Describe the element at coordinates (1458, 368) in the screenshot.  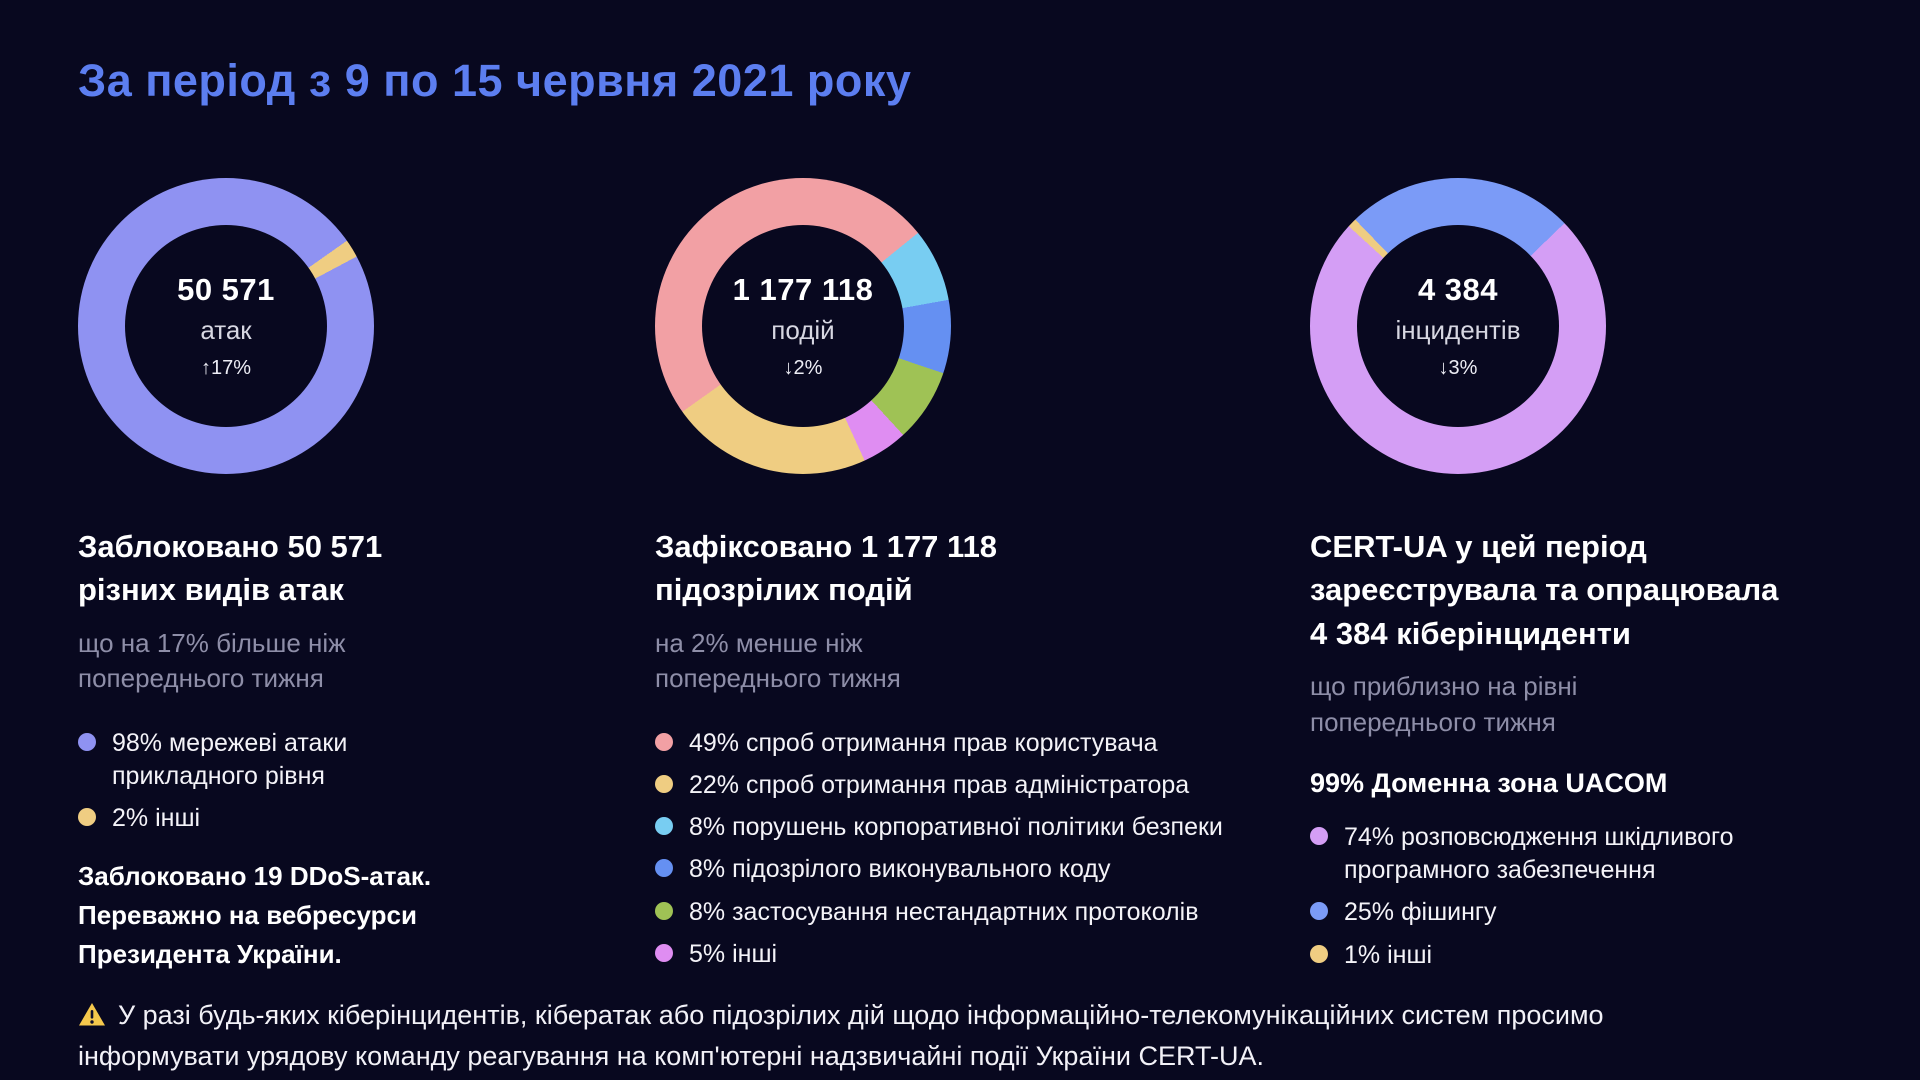
I see `incidents-delta: ↓3%` at that location.